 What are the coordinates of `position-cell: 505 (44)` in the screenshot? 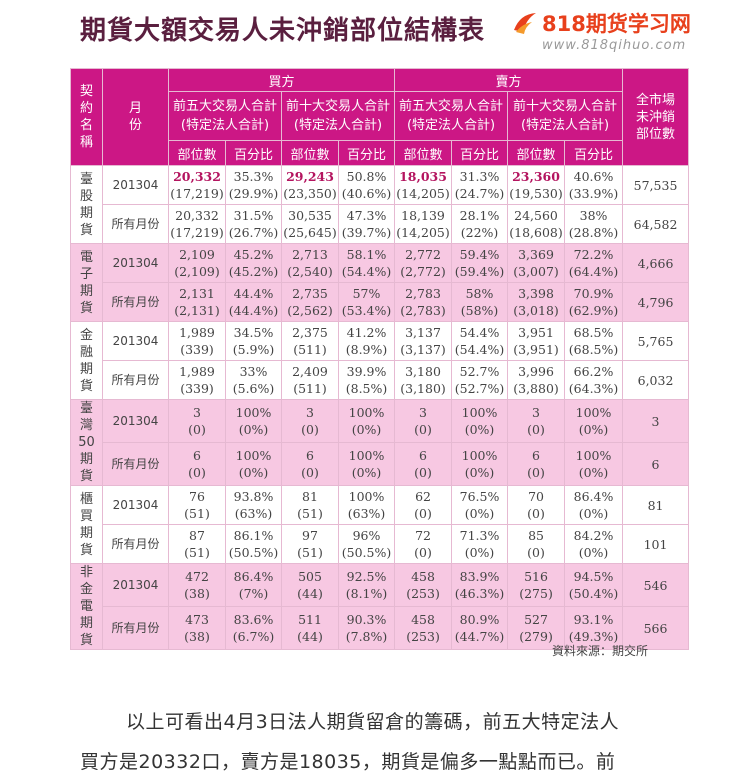 It's located at (310, 585).